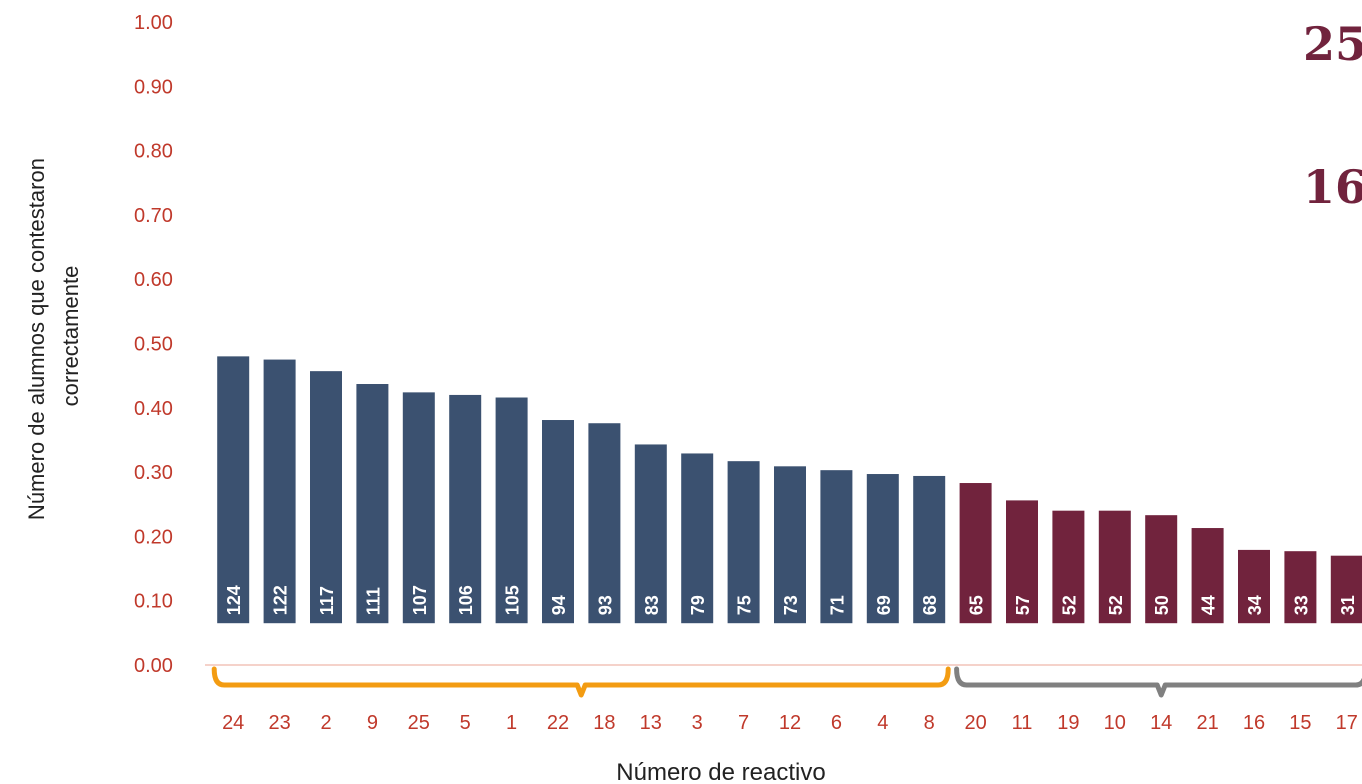 The height and width of the screenshot is (784, 1362). Describe the element at coordinates (36, 339) in the screenshot. I see `y-axis-label-line-1: Número de alumnos que contestaron` at that location.